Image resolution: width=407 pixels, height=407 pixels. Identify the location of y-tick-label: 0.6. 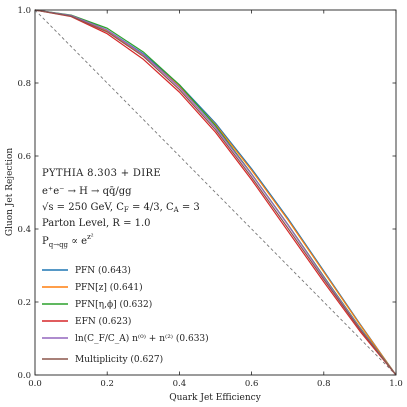
(24, 157).